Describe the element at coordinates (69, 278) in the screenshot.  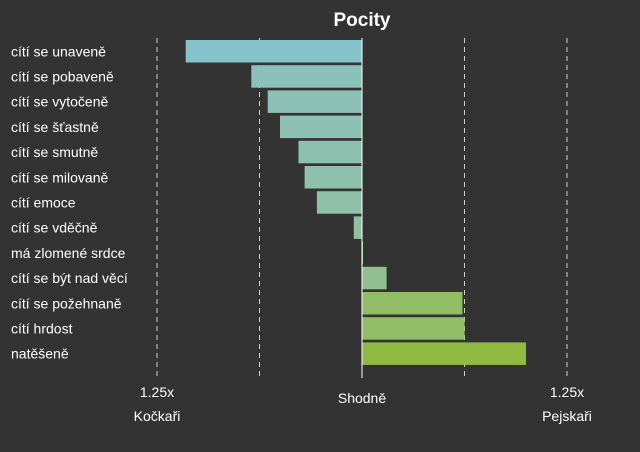
I see `category-label: cítí se být nad věcí` at that location.